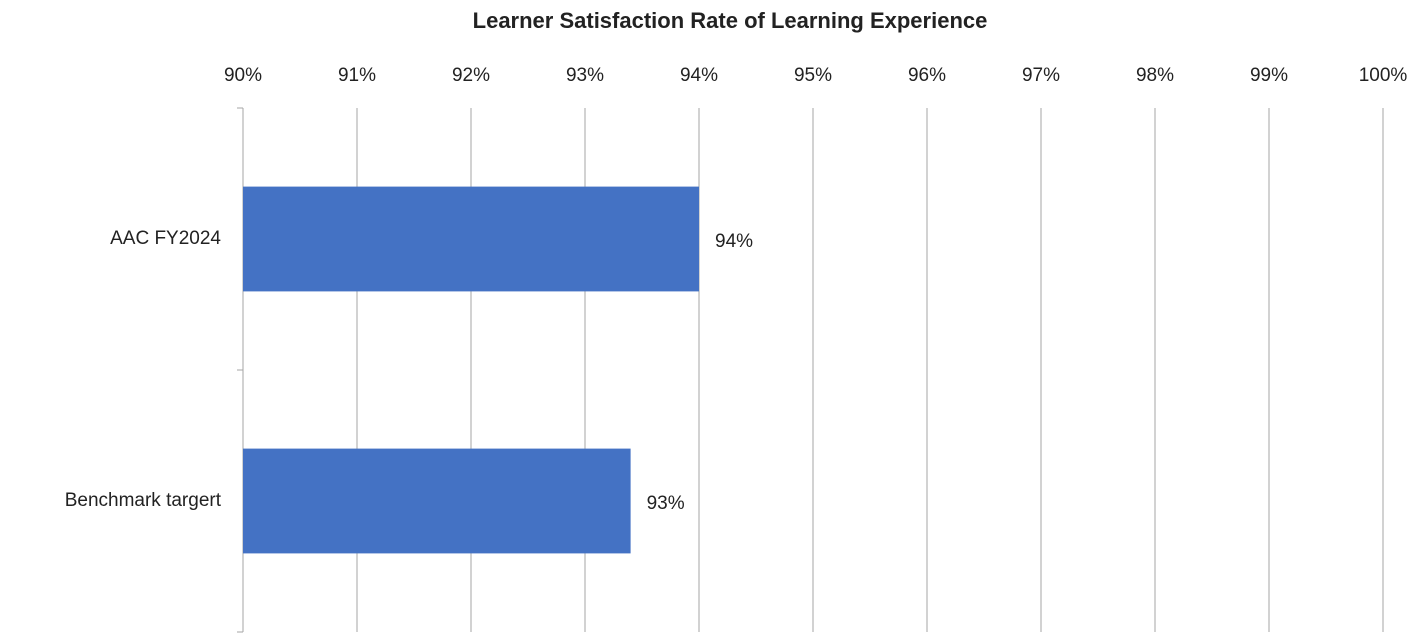 This screenshot has width=1421, height=635. Describe the element at coordinates (734, 241) in the screenshot. I see `data-label: 94%` at that location.